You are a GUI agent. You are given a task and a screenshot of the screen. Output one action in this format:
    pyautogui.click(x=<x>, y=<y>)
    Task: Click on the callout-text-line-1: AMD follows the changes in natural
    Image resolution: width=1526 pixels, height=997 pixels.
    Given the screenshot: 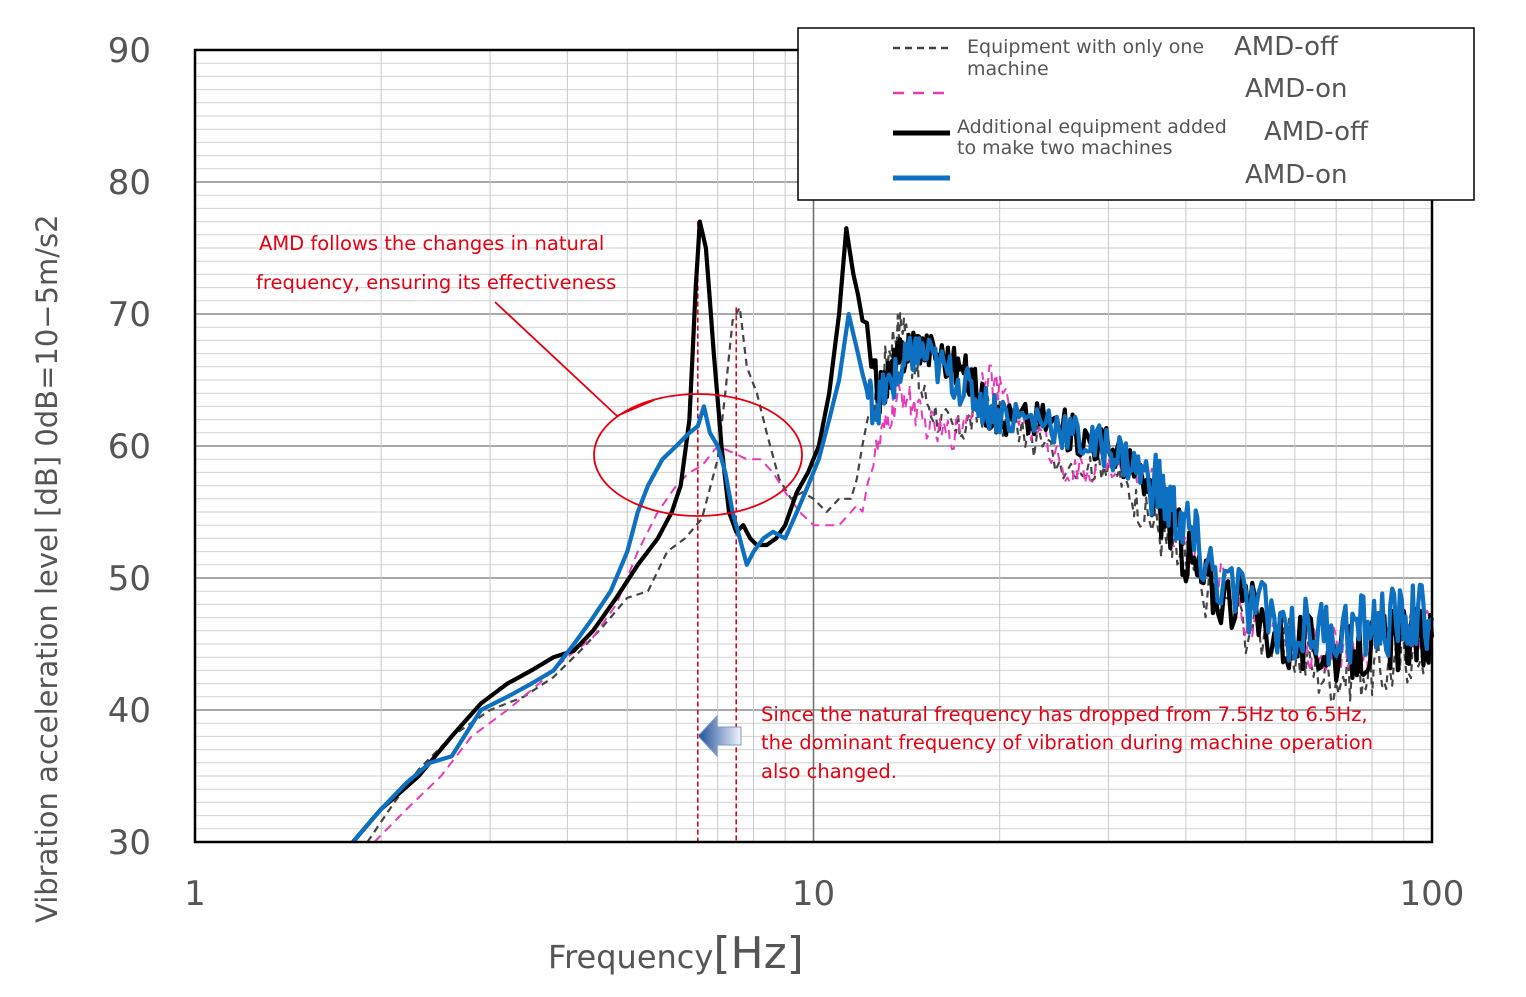 What is the action you would take?
    pyautogui.click(x=431, y=243)
    